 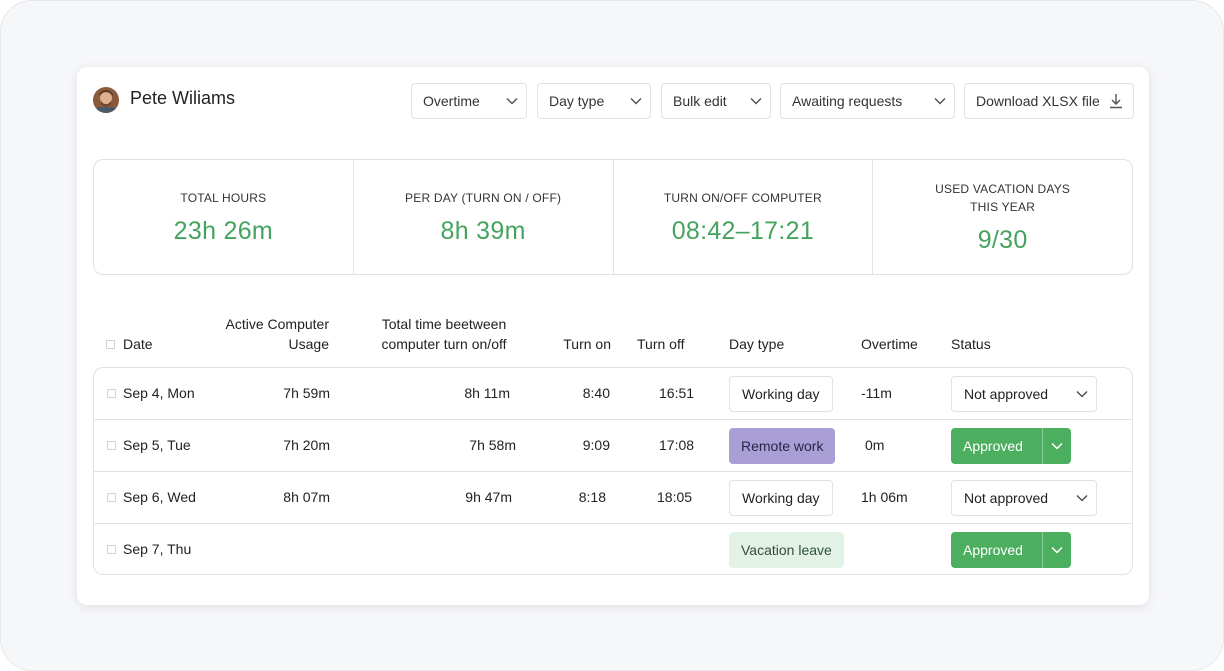 I want to click on cell-turn-on: 9:09, so click(x=596, y=445).